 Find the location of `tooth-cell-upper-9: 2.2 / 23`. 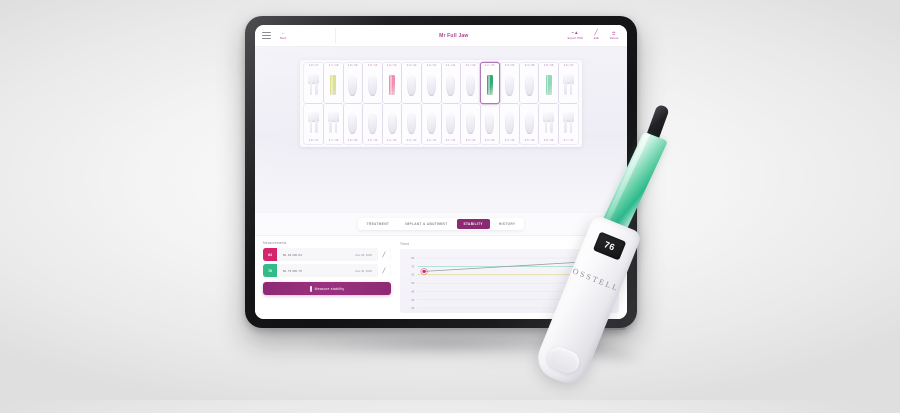

tooth-cell-upper-9: 2.2 / 23 is located at coordinates (490, 83).